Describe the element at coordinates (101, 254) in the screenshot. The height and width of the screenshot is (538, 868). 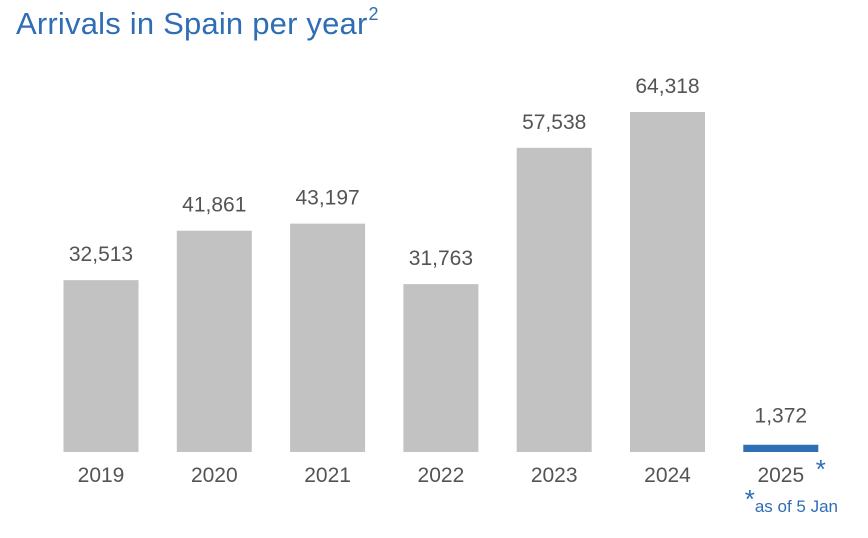
I see `value-label-2019: 32,513` at that location.